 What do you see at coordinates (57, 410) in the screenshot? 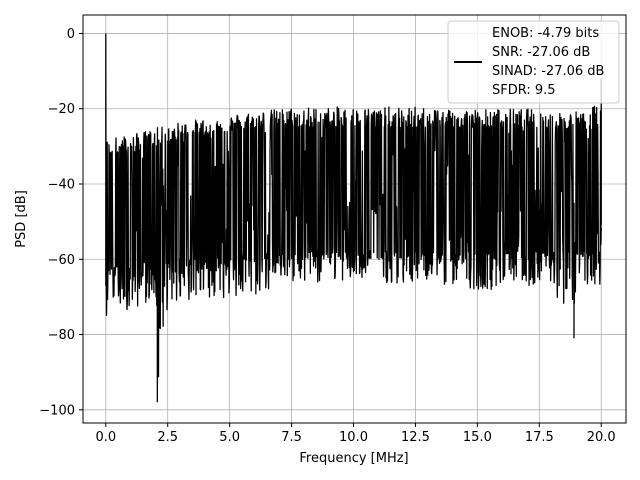
I see `y-tick-label: −100` at bounding box center [57, 410].